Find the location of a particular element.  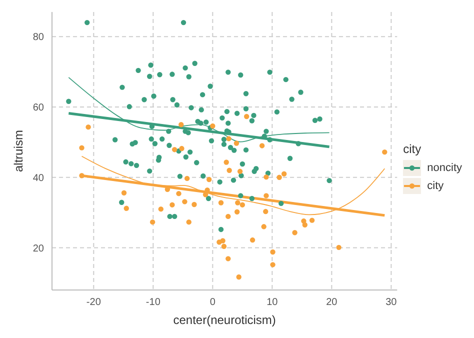

x-tick-label: 30 is located at coordinates (392, 302).